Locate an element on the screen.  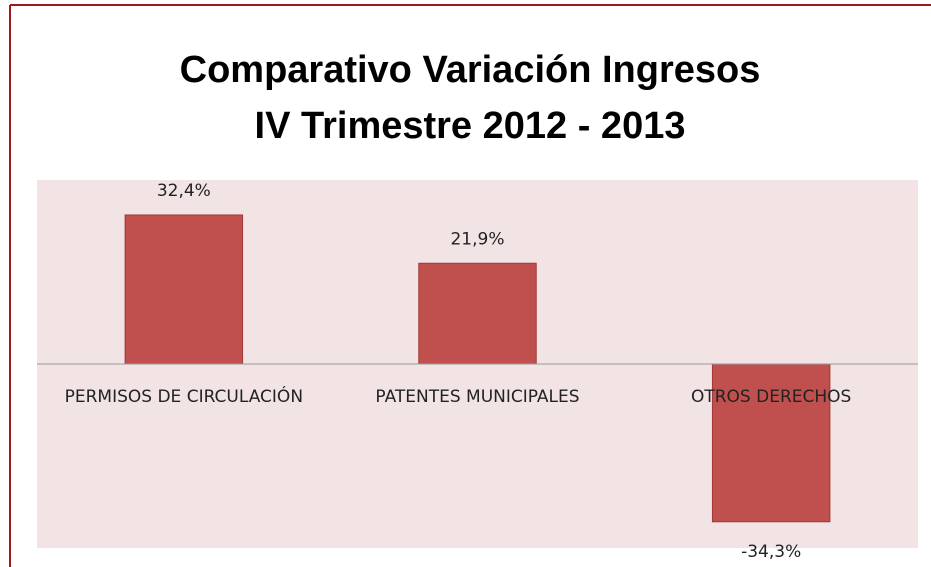
chart-subtitle: IV Trimestre 2012 - 2013 is located at coordinates (470, 126).